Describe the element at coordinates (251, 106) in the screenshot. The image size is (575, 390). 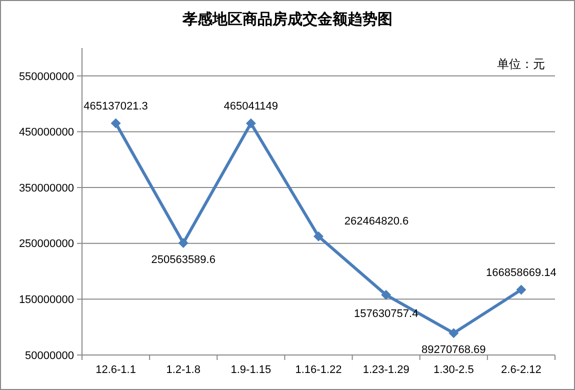
I see `data-label: 465041149` at that location.